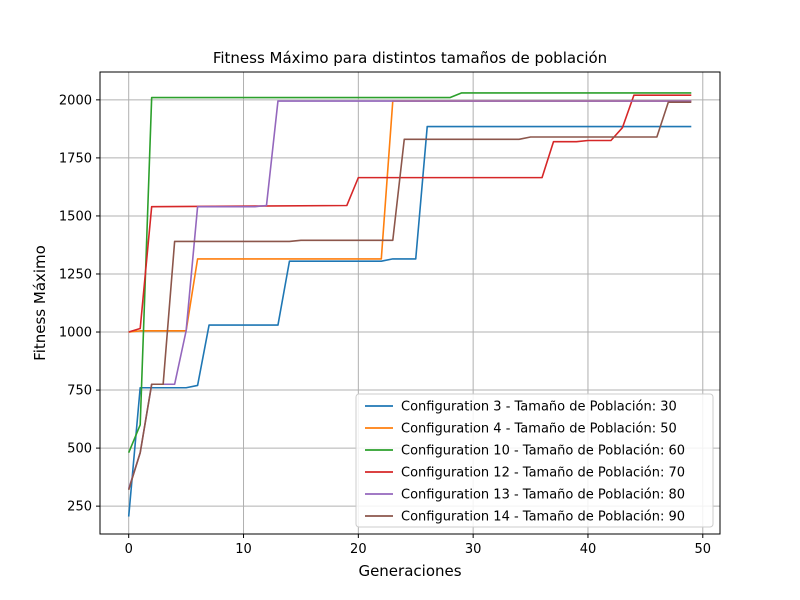 The width and height of the screenshot is (800, 600). I want to click on x-tick-label: 20, so click(358, 549).